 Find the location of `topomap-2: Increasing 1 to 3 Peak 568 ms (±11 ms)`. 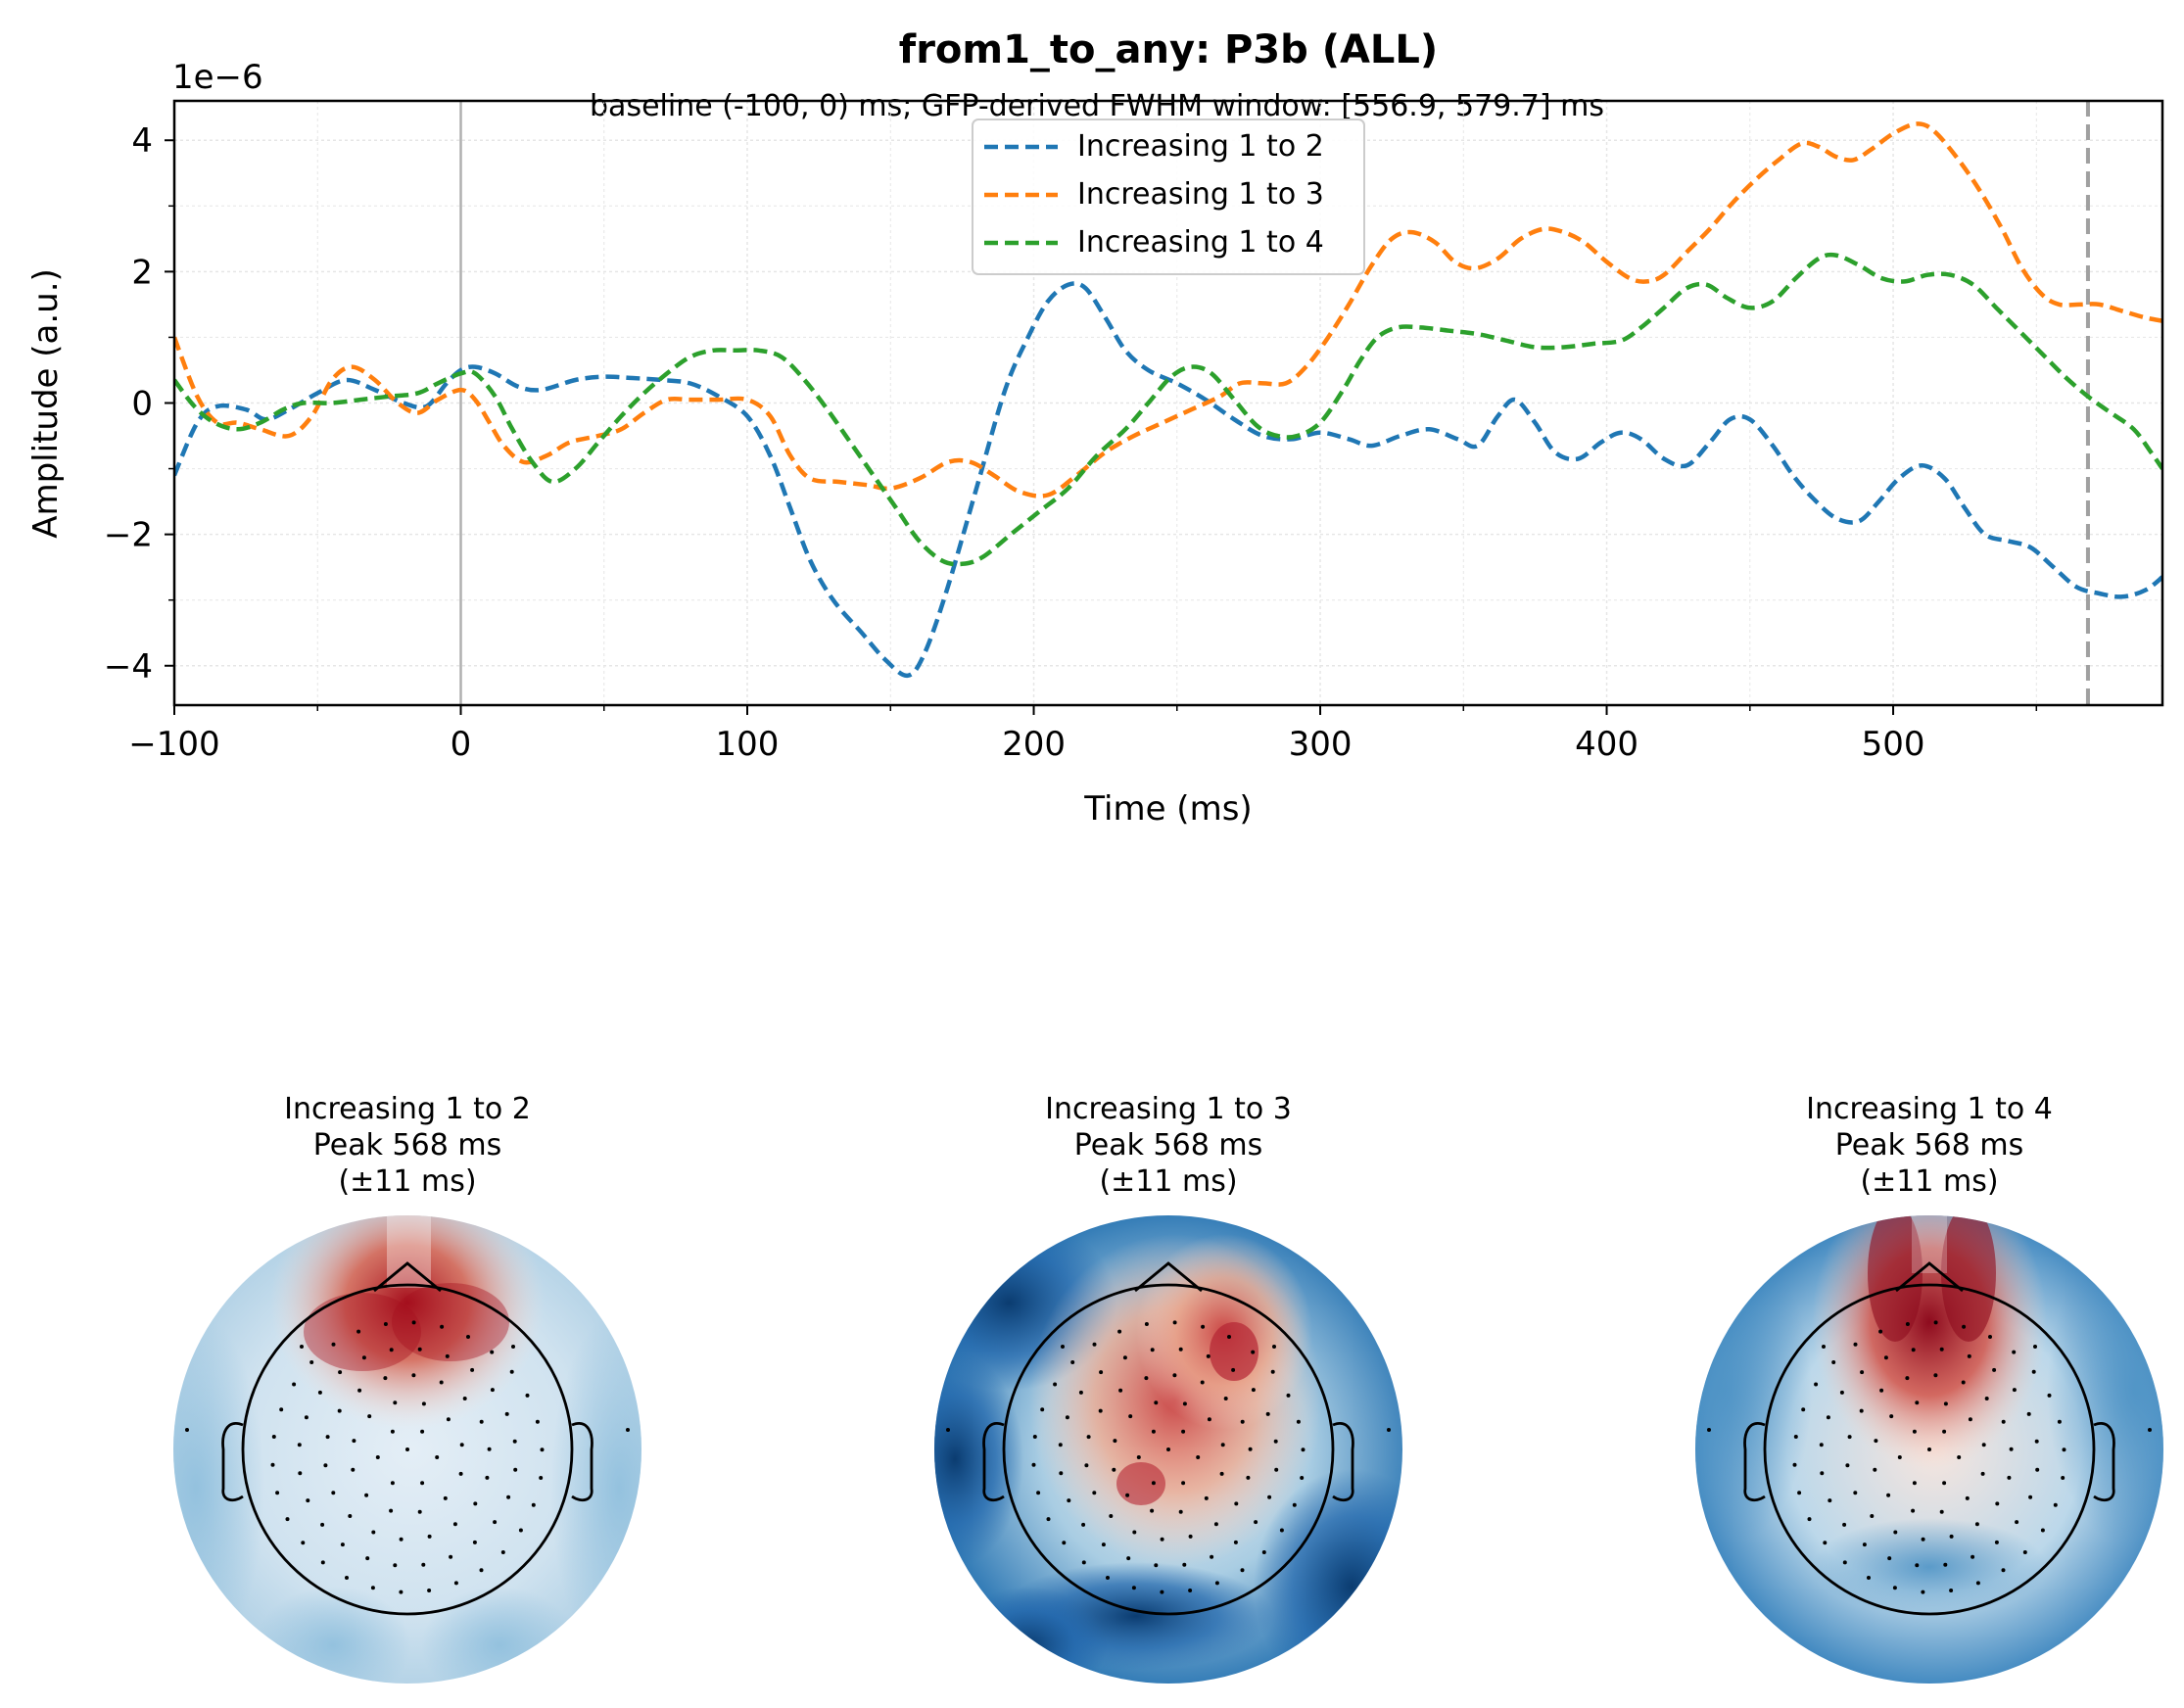

topomap-2: Increasing 1 to 3 Peak 568 ms (±11 ms) is located at coordinates (1168, 1388).